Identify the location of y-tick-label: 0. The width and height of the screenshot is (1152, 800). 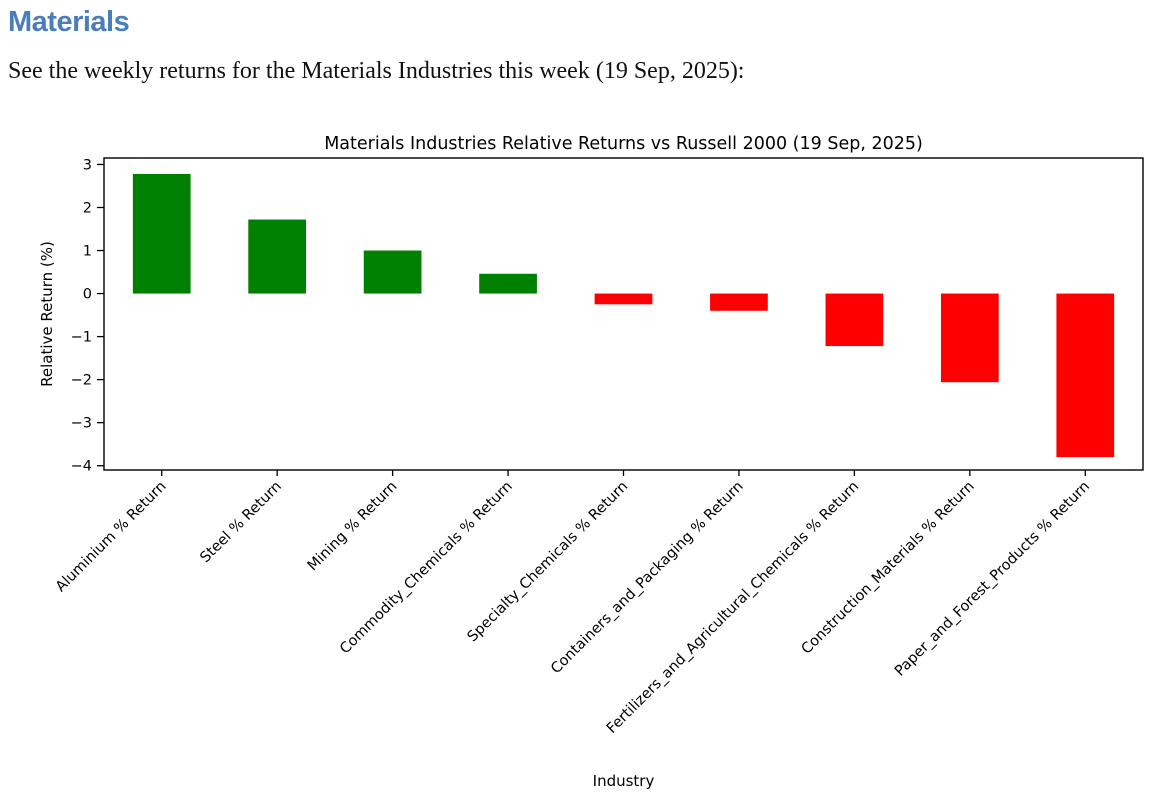
(87, 295).